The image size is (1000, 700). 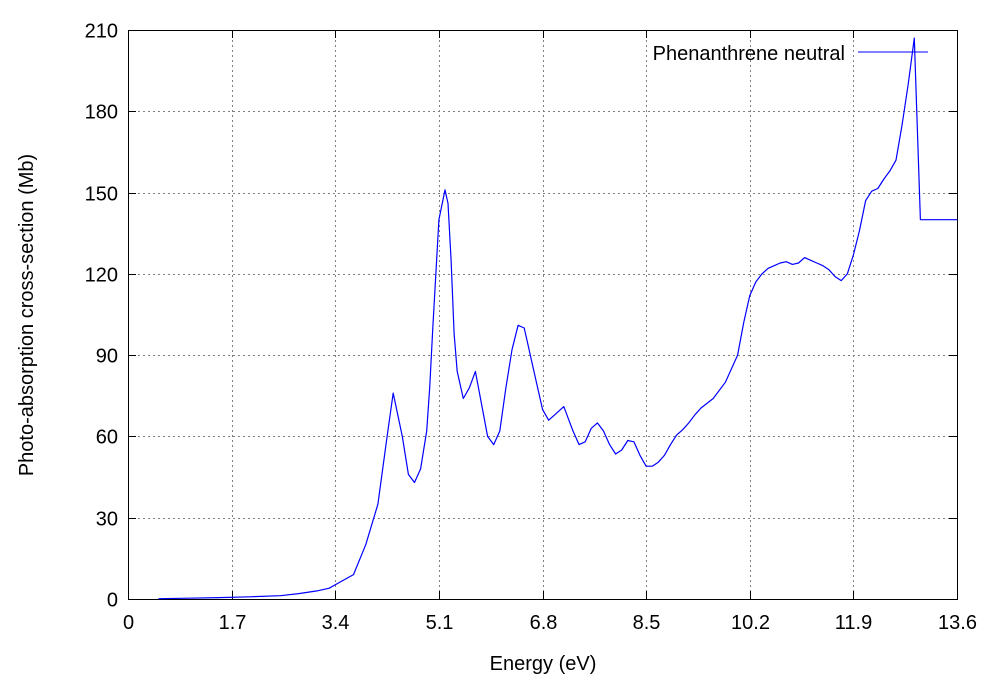 I want to click on x-tick-label: 13.6, so click(x=957, y=623).